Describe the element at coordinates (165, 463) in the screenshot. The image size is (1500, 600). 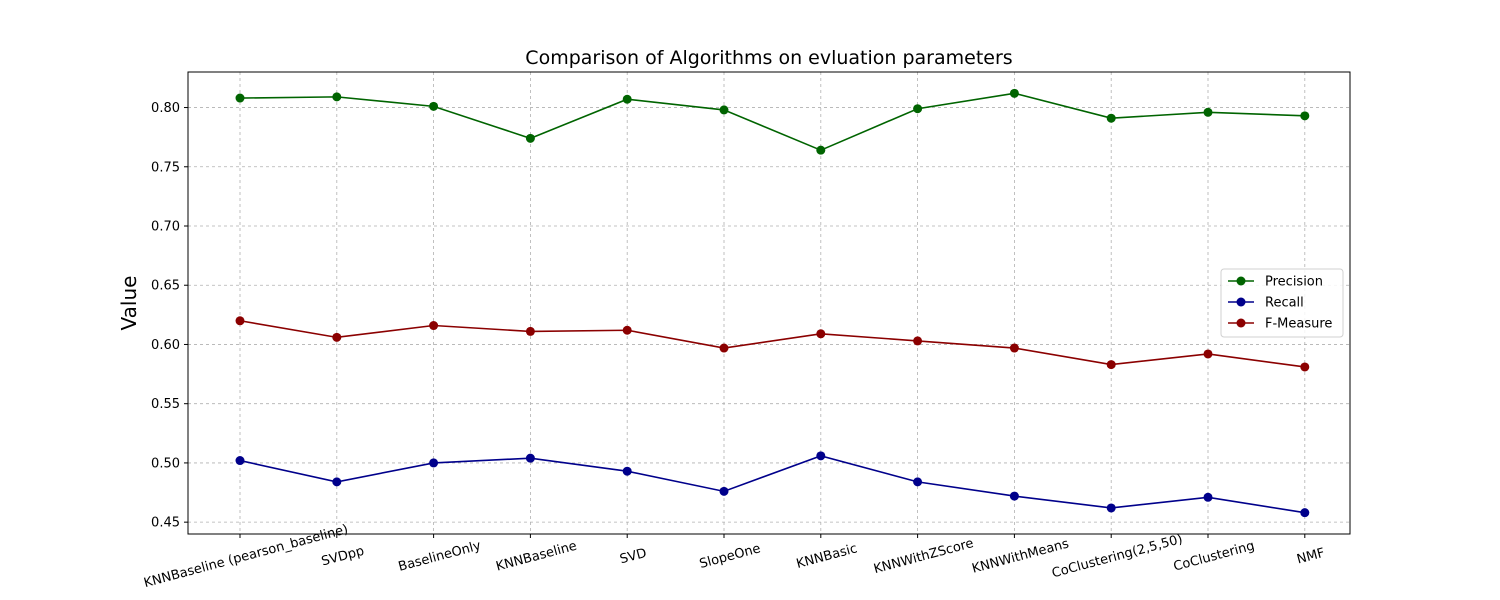
I see `y-tick-label: 0.50` at that location.